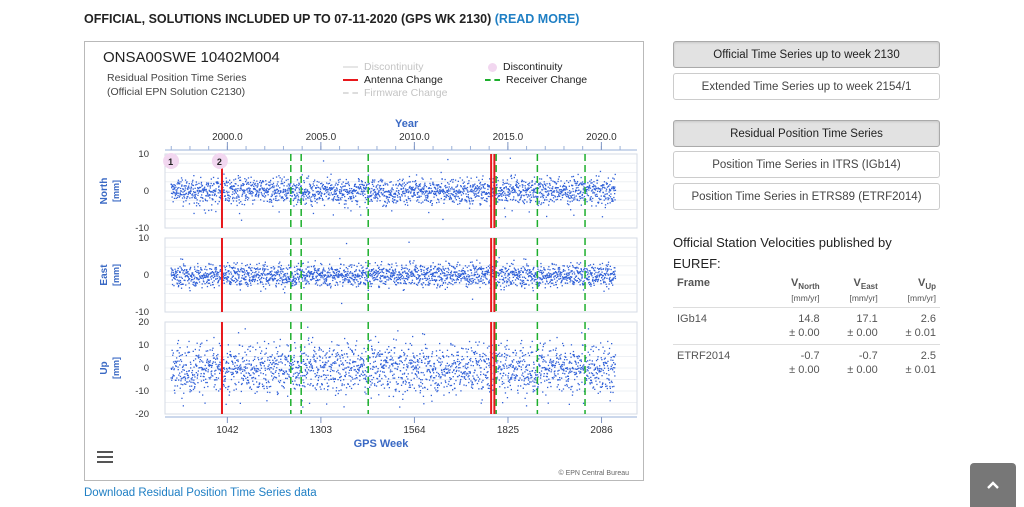  I want to click on legend-discontinuity-muted: Discontinuity, so click(383, 67).